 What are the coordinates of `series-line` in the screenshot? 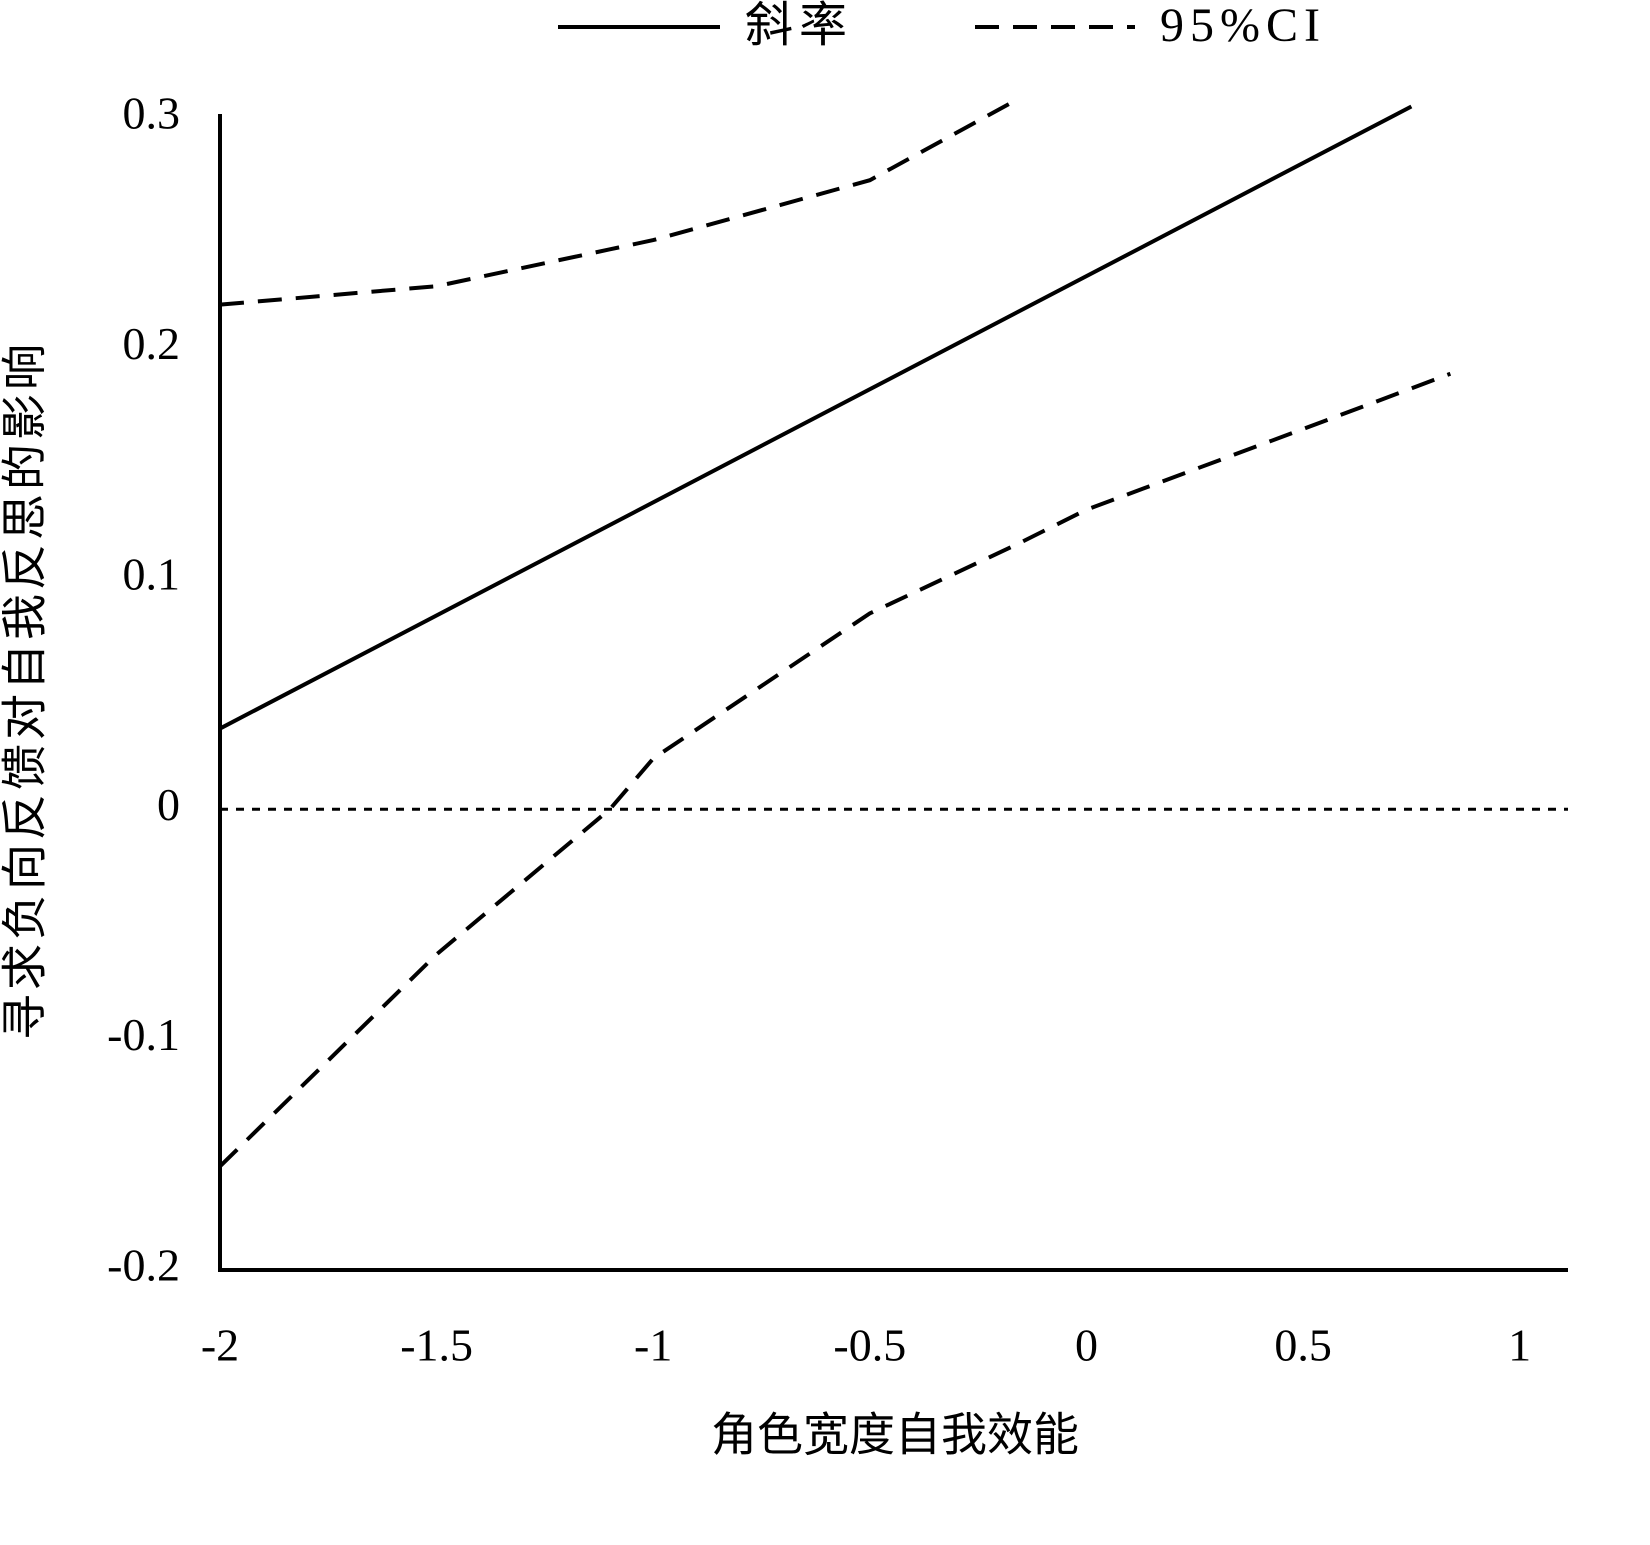 It's located at (619, 202).